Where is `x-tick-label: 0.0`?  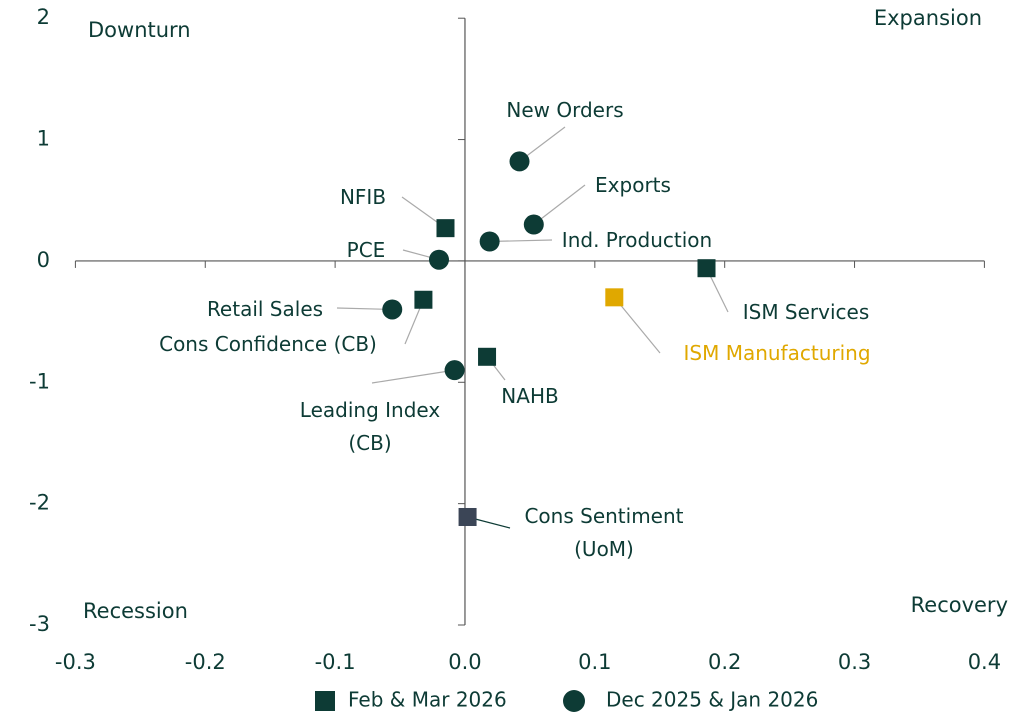 x-tick-label: 0.0 is located at coordinates (464, 662).